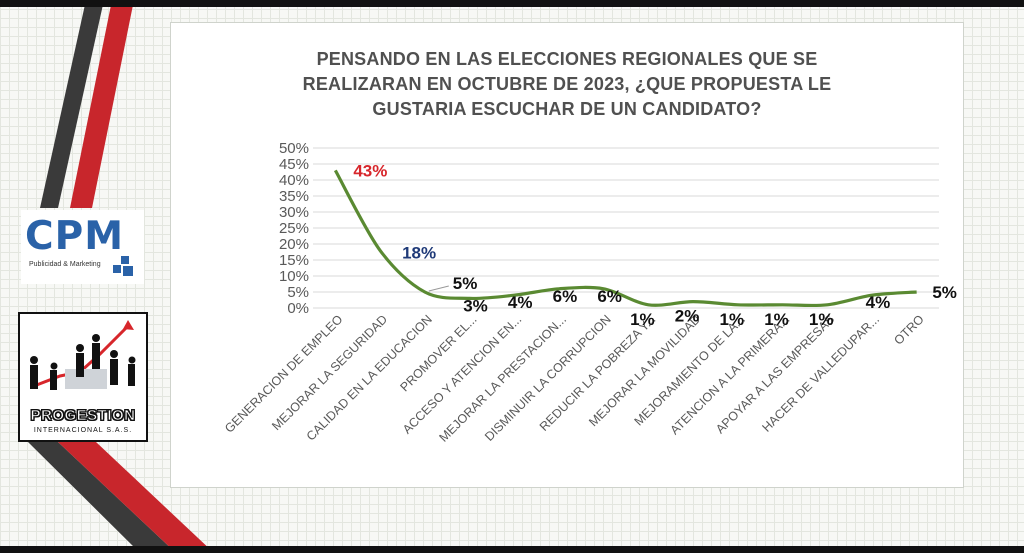 This screenshot has width=1024, height=553. What do you see at coordinates (687, 316) in the screenshot?
I see `data-label: 2%` at bounding box center [687, 316].